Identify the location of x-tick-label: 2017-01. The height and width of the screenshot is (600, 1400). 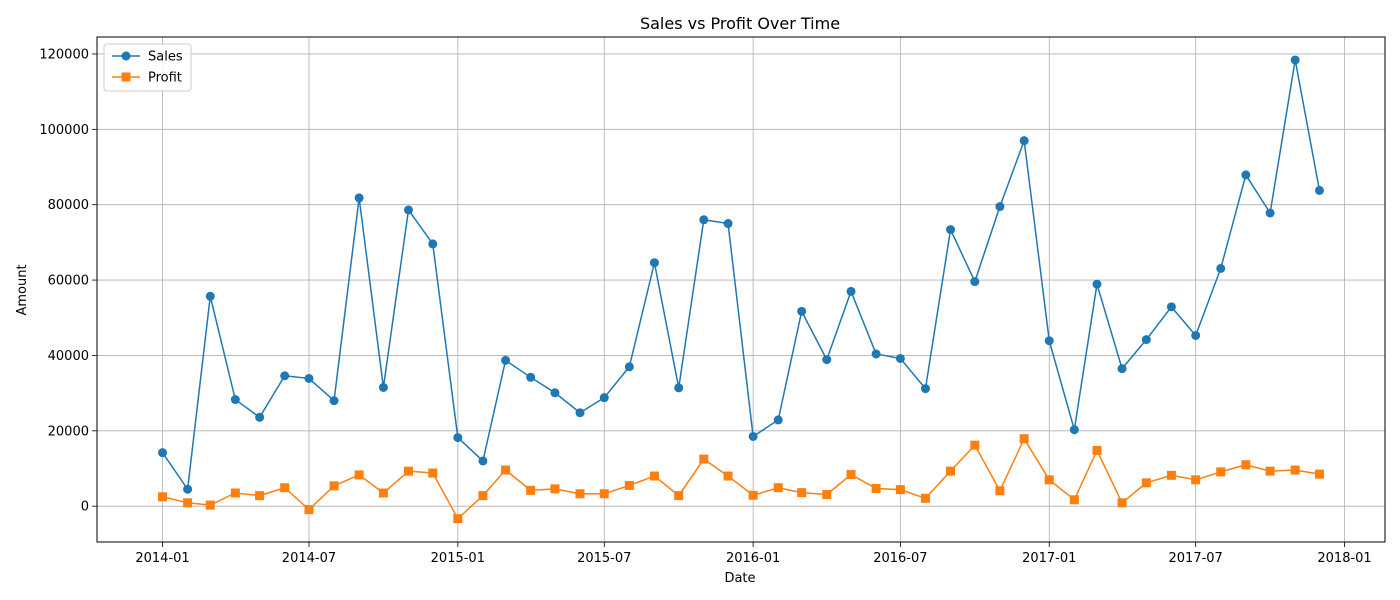
(1049, 558).